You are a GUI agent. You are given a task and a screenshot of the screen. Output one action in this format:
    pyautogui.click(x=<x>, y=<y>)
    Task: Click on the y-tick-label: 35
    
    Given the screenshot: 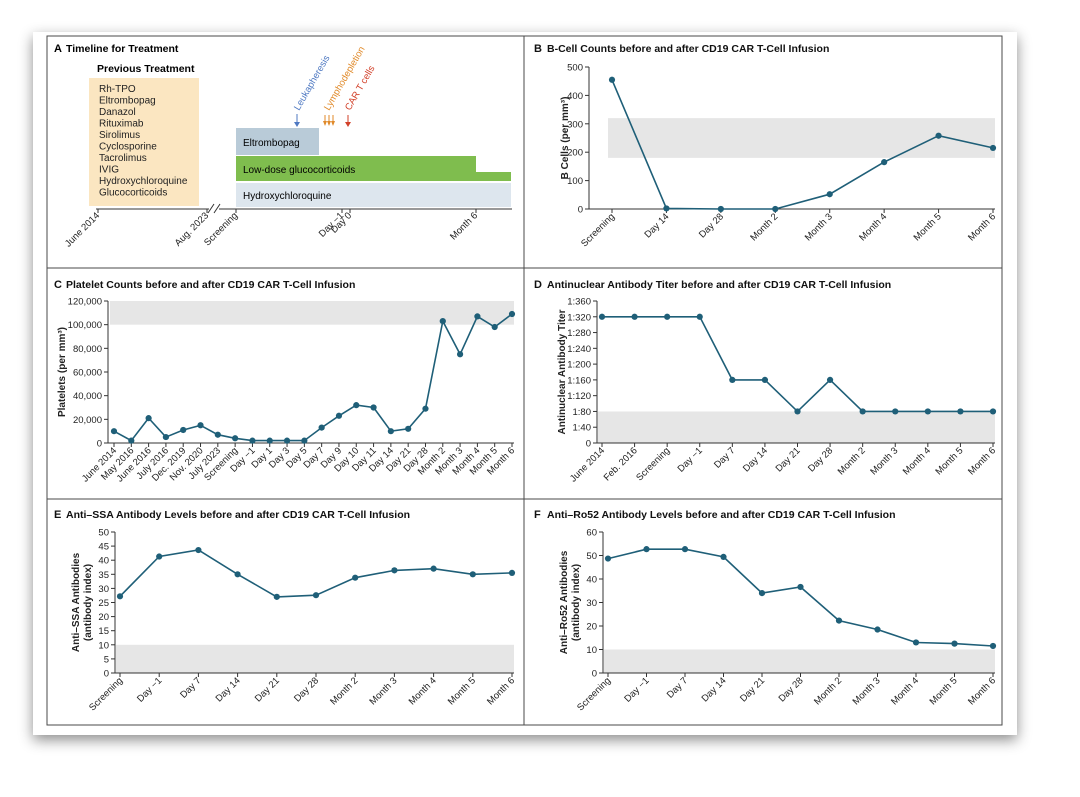 What is the action you would take?
    pyautogui.click(x=103, y=575)
    